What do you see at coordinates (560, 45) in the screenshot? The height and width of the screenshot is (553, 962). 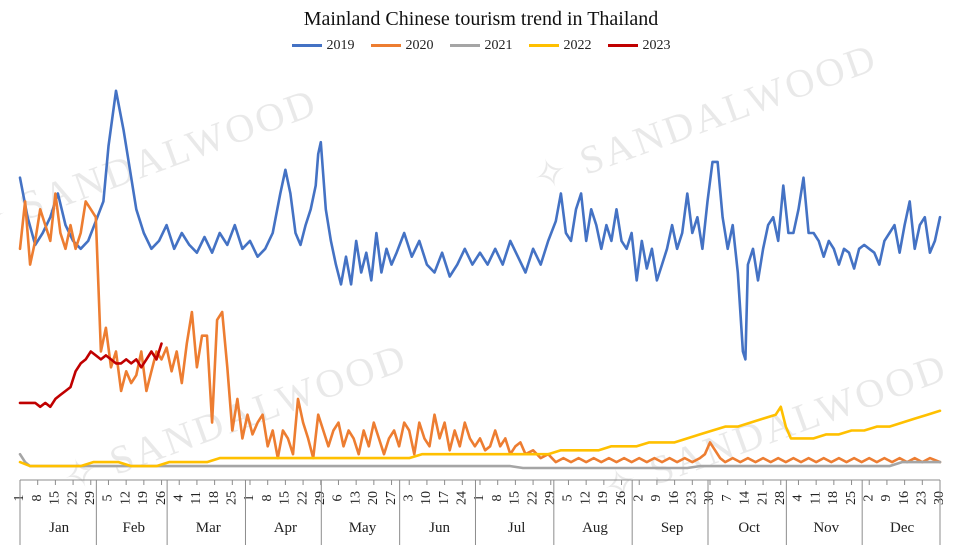 I see `legend-item-2022: 2022` at bounding box center [560, 45].